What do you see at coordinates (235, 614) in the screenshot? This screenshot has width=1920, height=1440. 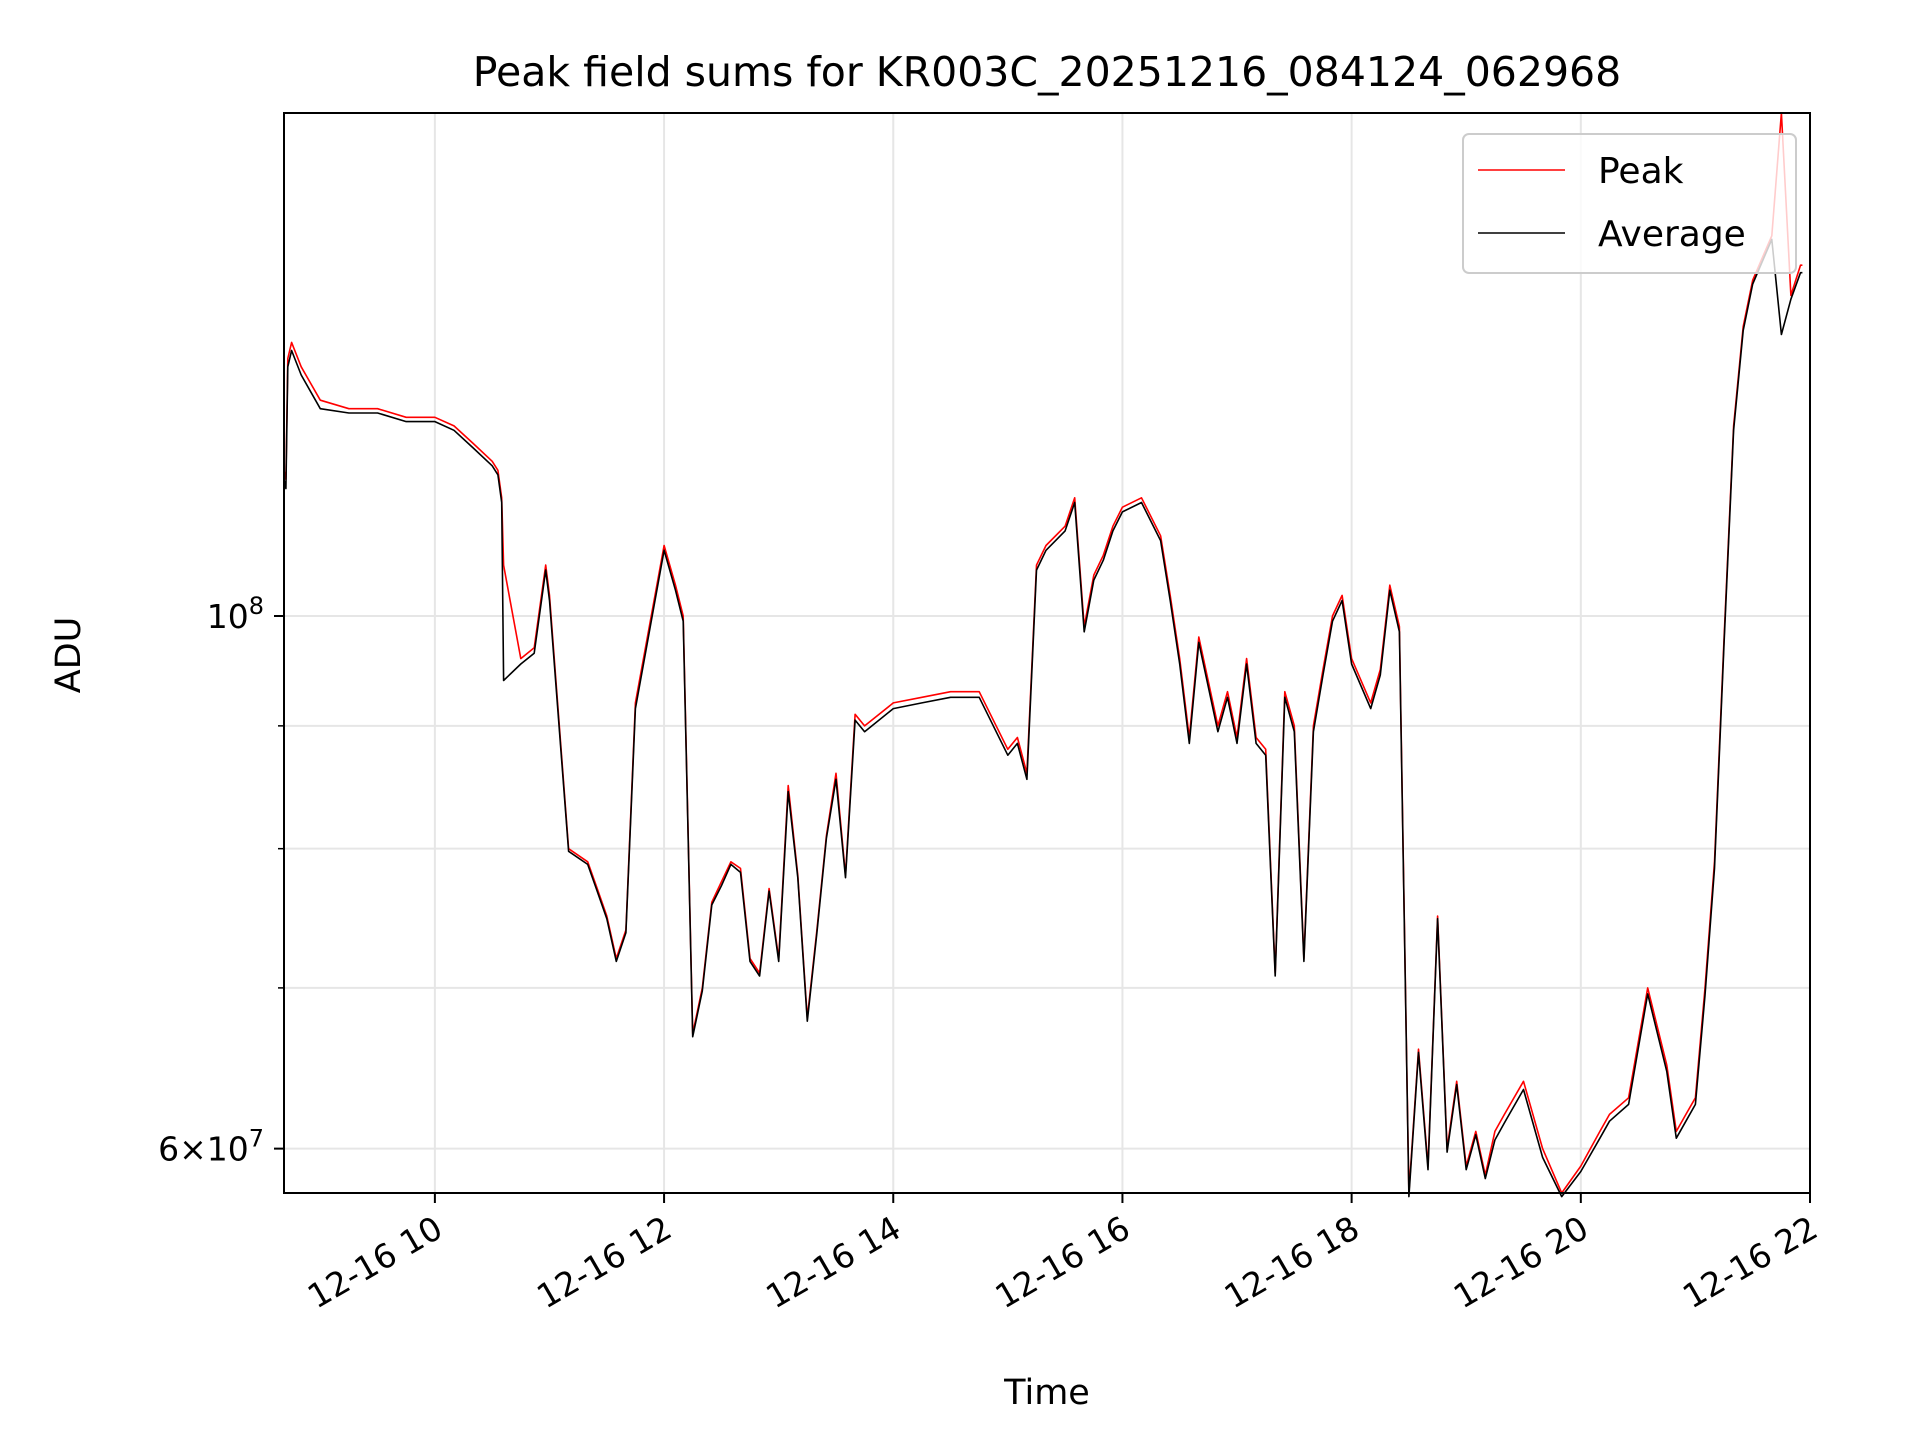 I see `y-tick-label: 108` at bounding box center [235, 614].